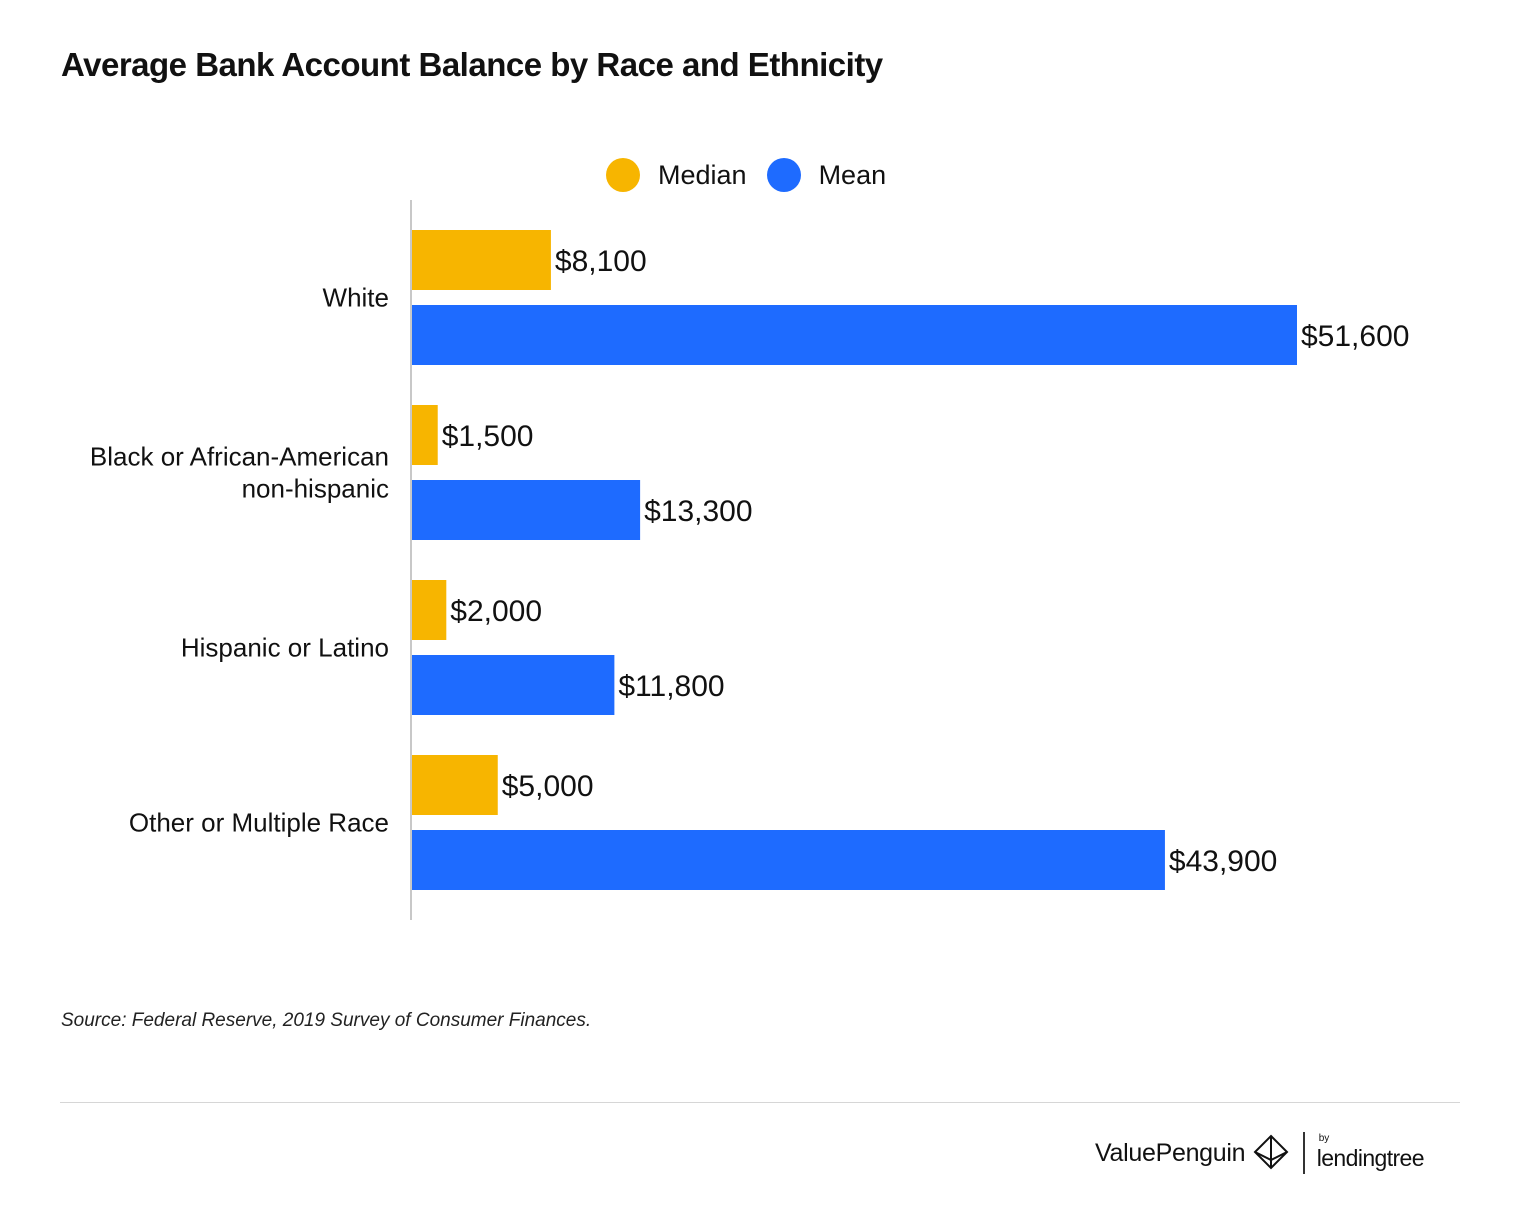 The width and height of the screenshot is (1520, 1210). What do you see at coordinates (285, 648) in the screenshot?
I see `category-label: Hispanic or Latino` at bounding box center [285, 648].